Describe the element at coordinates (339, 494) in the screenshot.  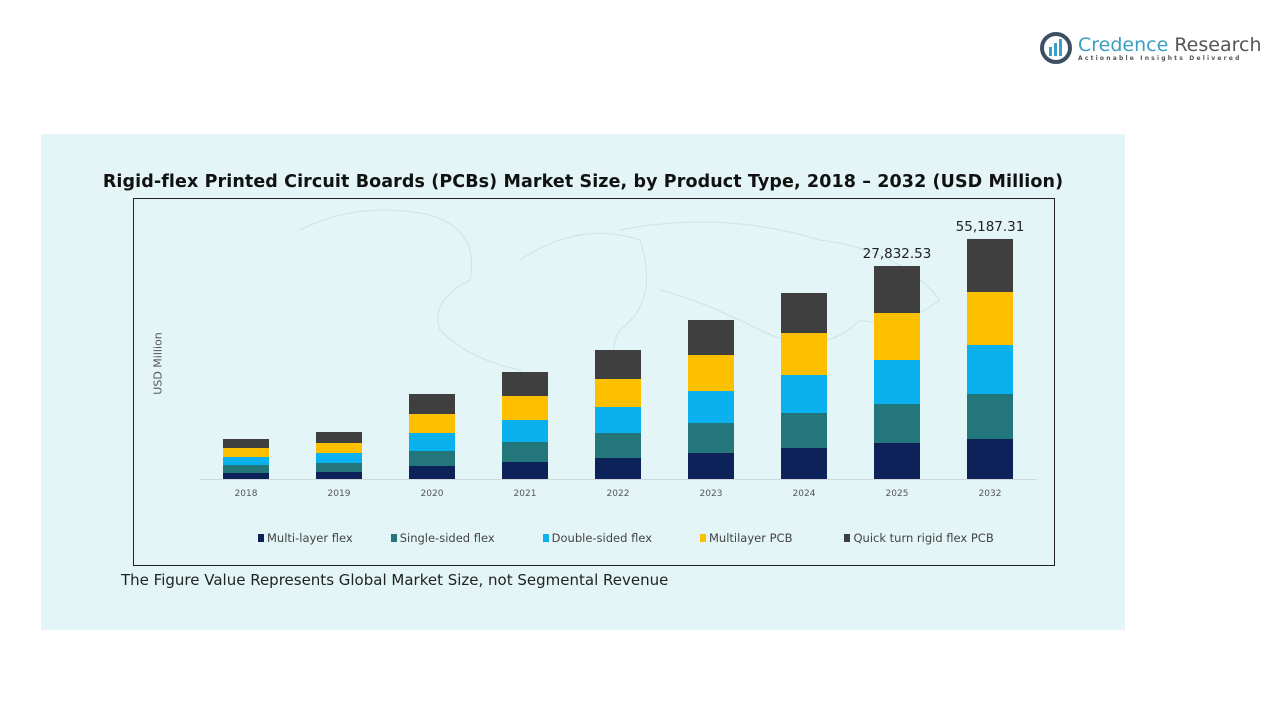
I see `x-tick-label: 2019` at that location.